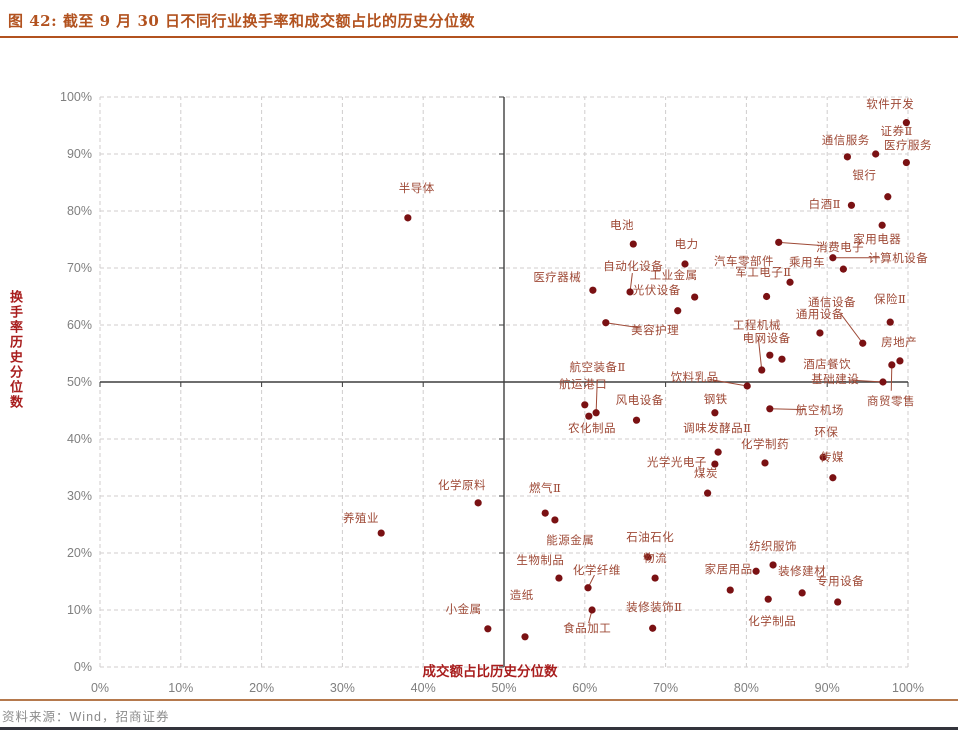 This screenshot has width=958, height=730. What do you see at coordinates (819, 314) in the screenshot?
I see `scatter-point-label: 通用设备` at bounding box center [819, 314].